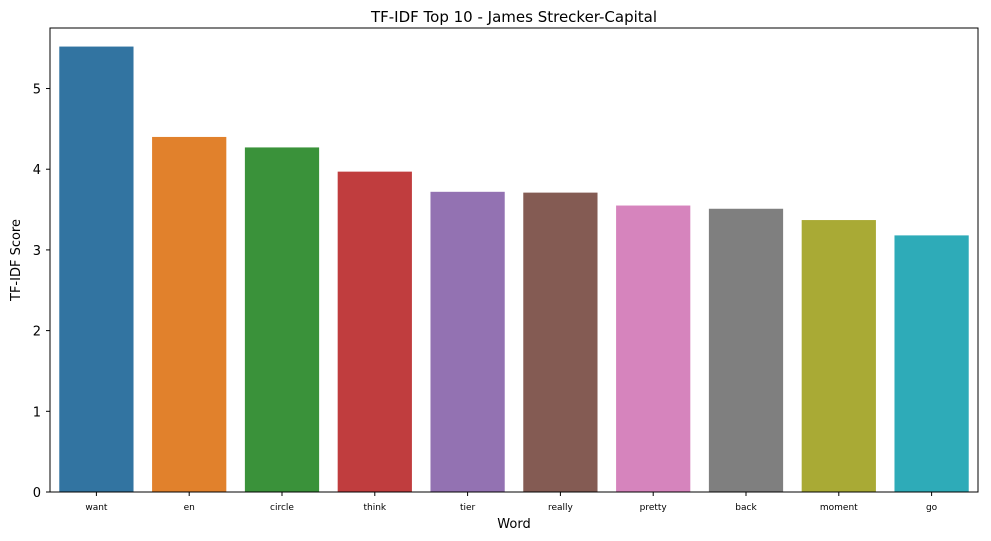 The width and height of the screenshot is (991, 541). Describe the element at coordinates (189, 508) in the screenshot. I see `x-tick-label: en` at that location.